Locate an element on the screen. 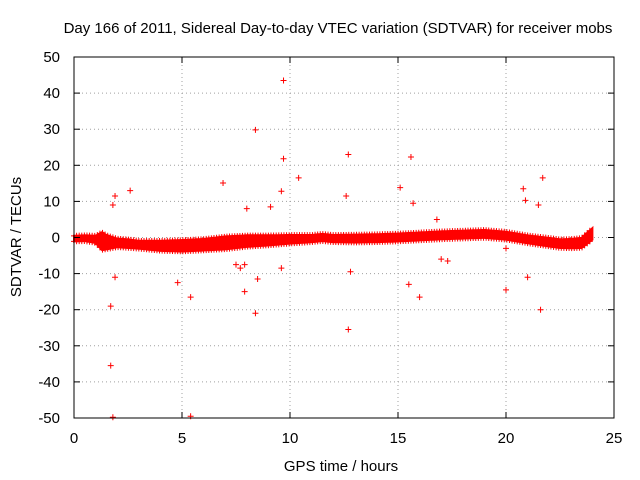 This screenshot has width=640, height=480. y-tick-label: 20 is located at coordinates (51, 165).